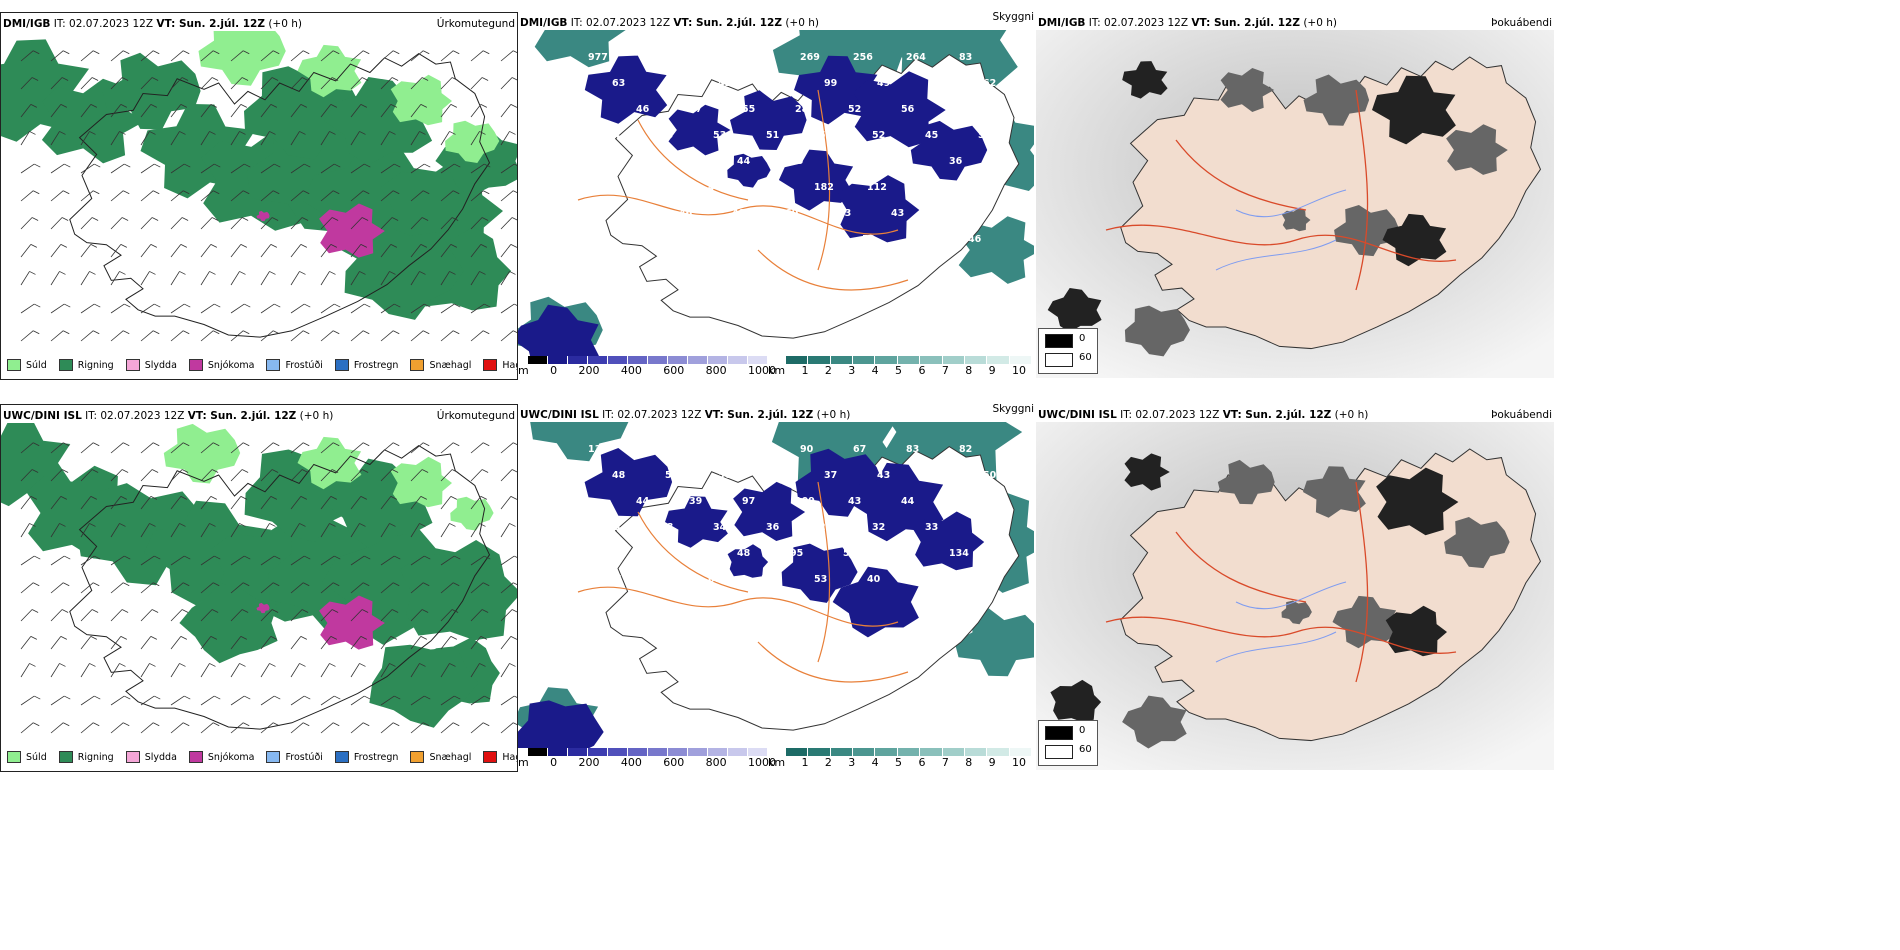  I want to click on colorbar-tick: 6, so click(922, 762).